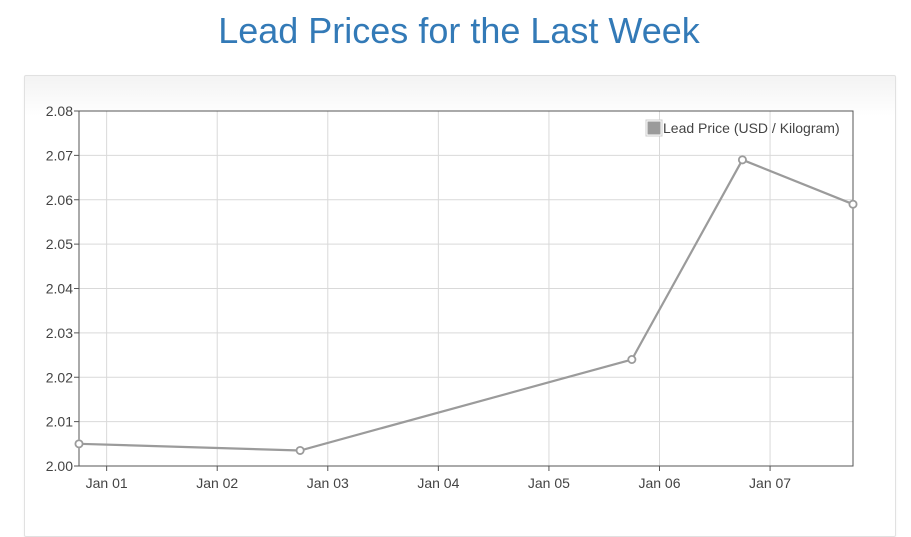  What do you see at coordinates (59, 377) in the screenshot?
I see `y-tick-label: 2.02` at bounding box center [59, 377].